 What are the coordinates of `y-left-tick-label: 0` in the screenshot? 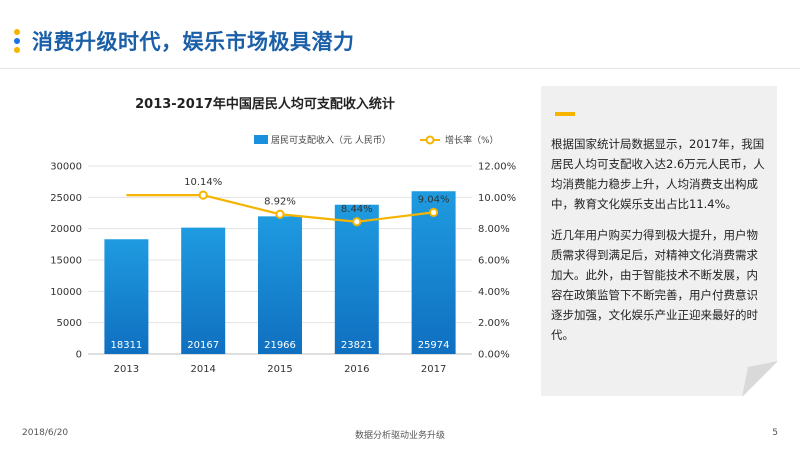 It's located at (79, 355).